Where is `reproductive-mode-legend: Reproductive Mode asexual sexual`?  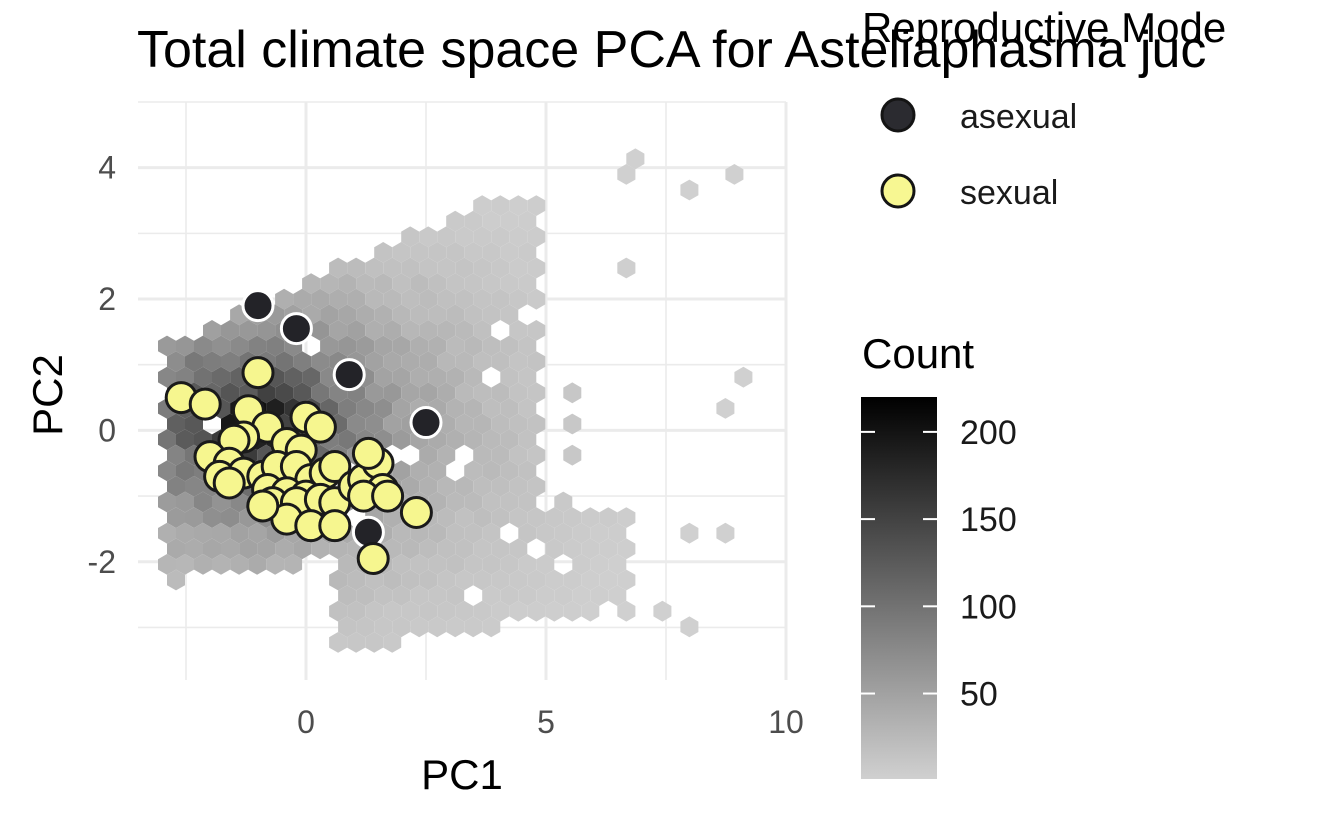
reproductive-mode-legend: Reproductive Mode asexual sexual is located at coordinates (1044, 108).